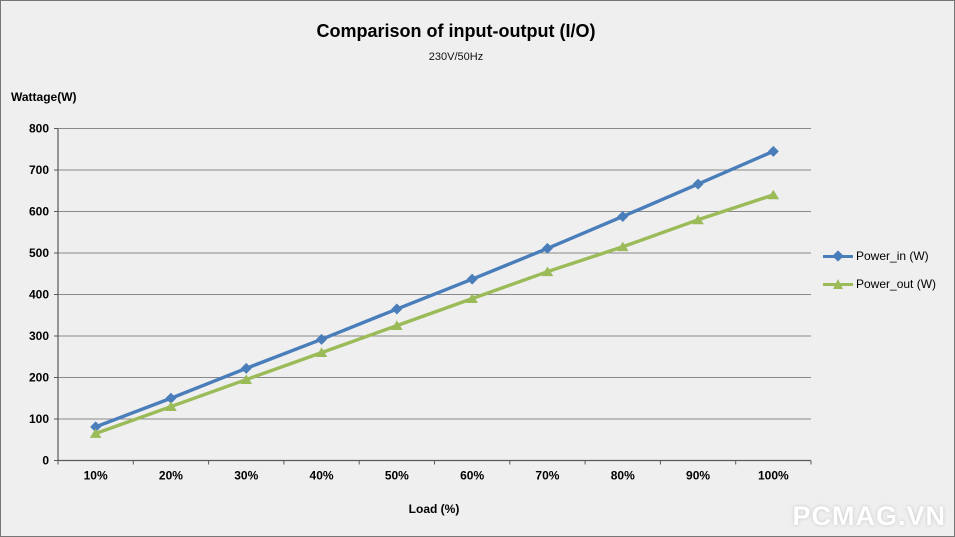  I want to click on x-tick-label: 50%, so click(397, 476).